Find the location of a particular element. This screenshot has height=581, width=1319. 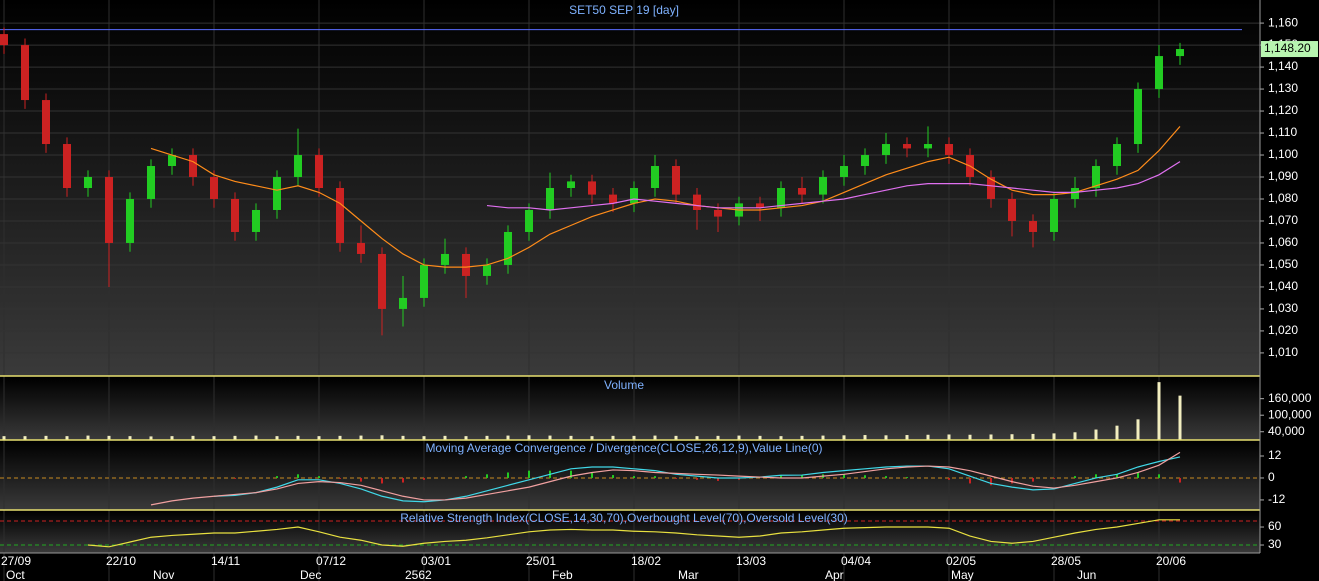

y-tick-label: 160,000 is located at coordinates (1290, 398).